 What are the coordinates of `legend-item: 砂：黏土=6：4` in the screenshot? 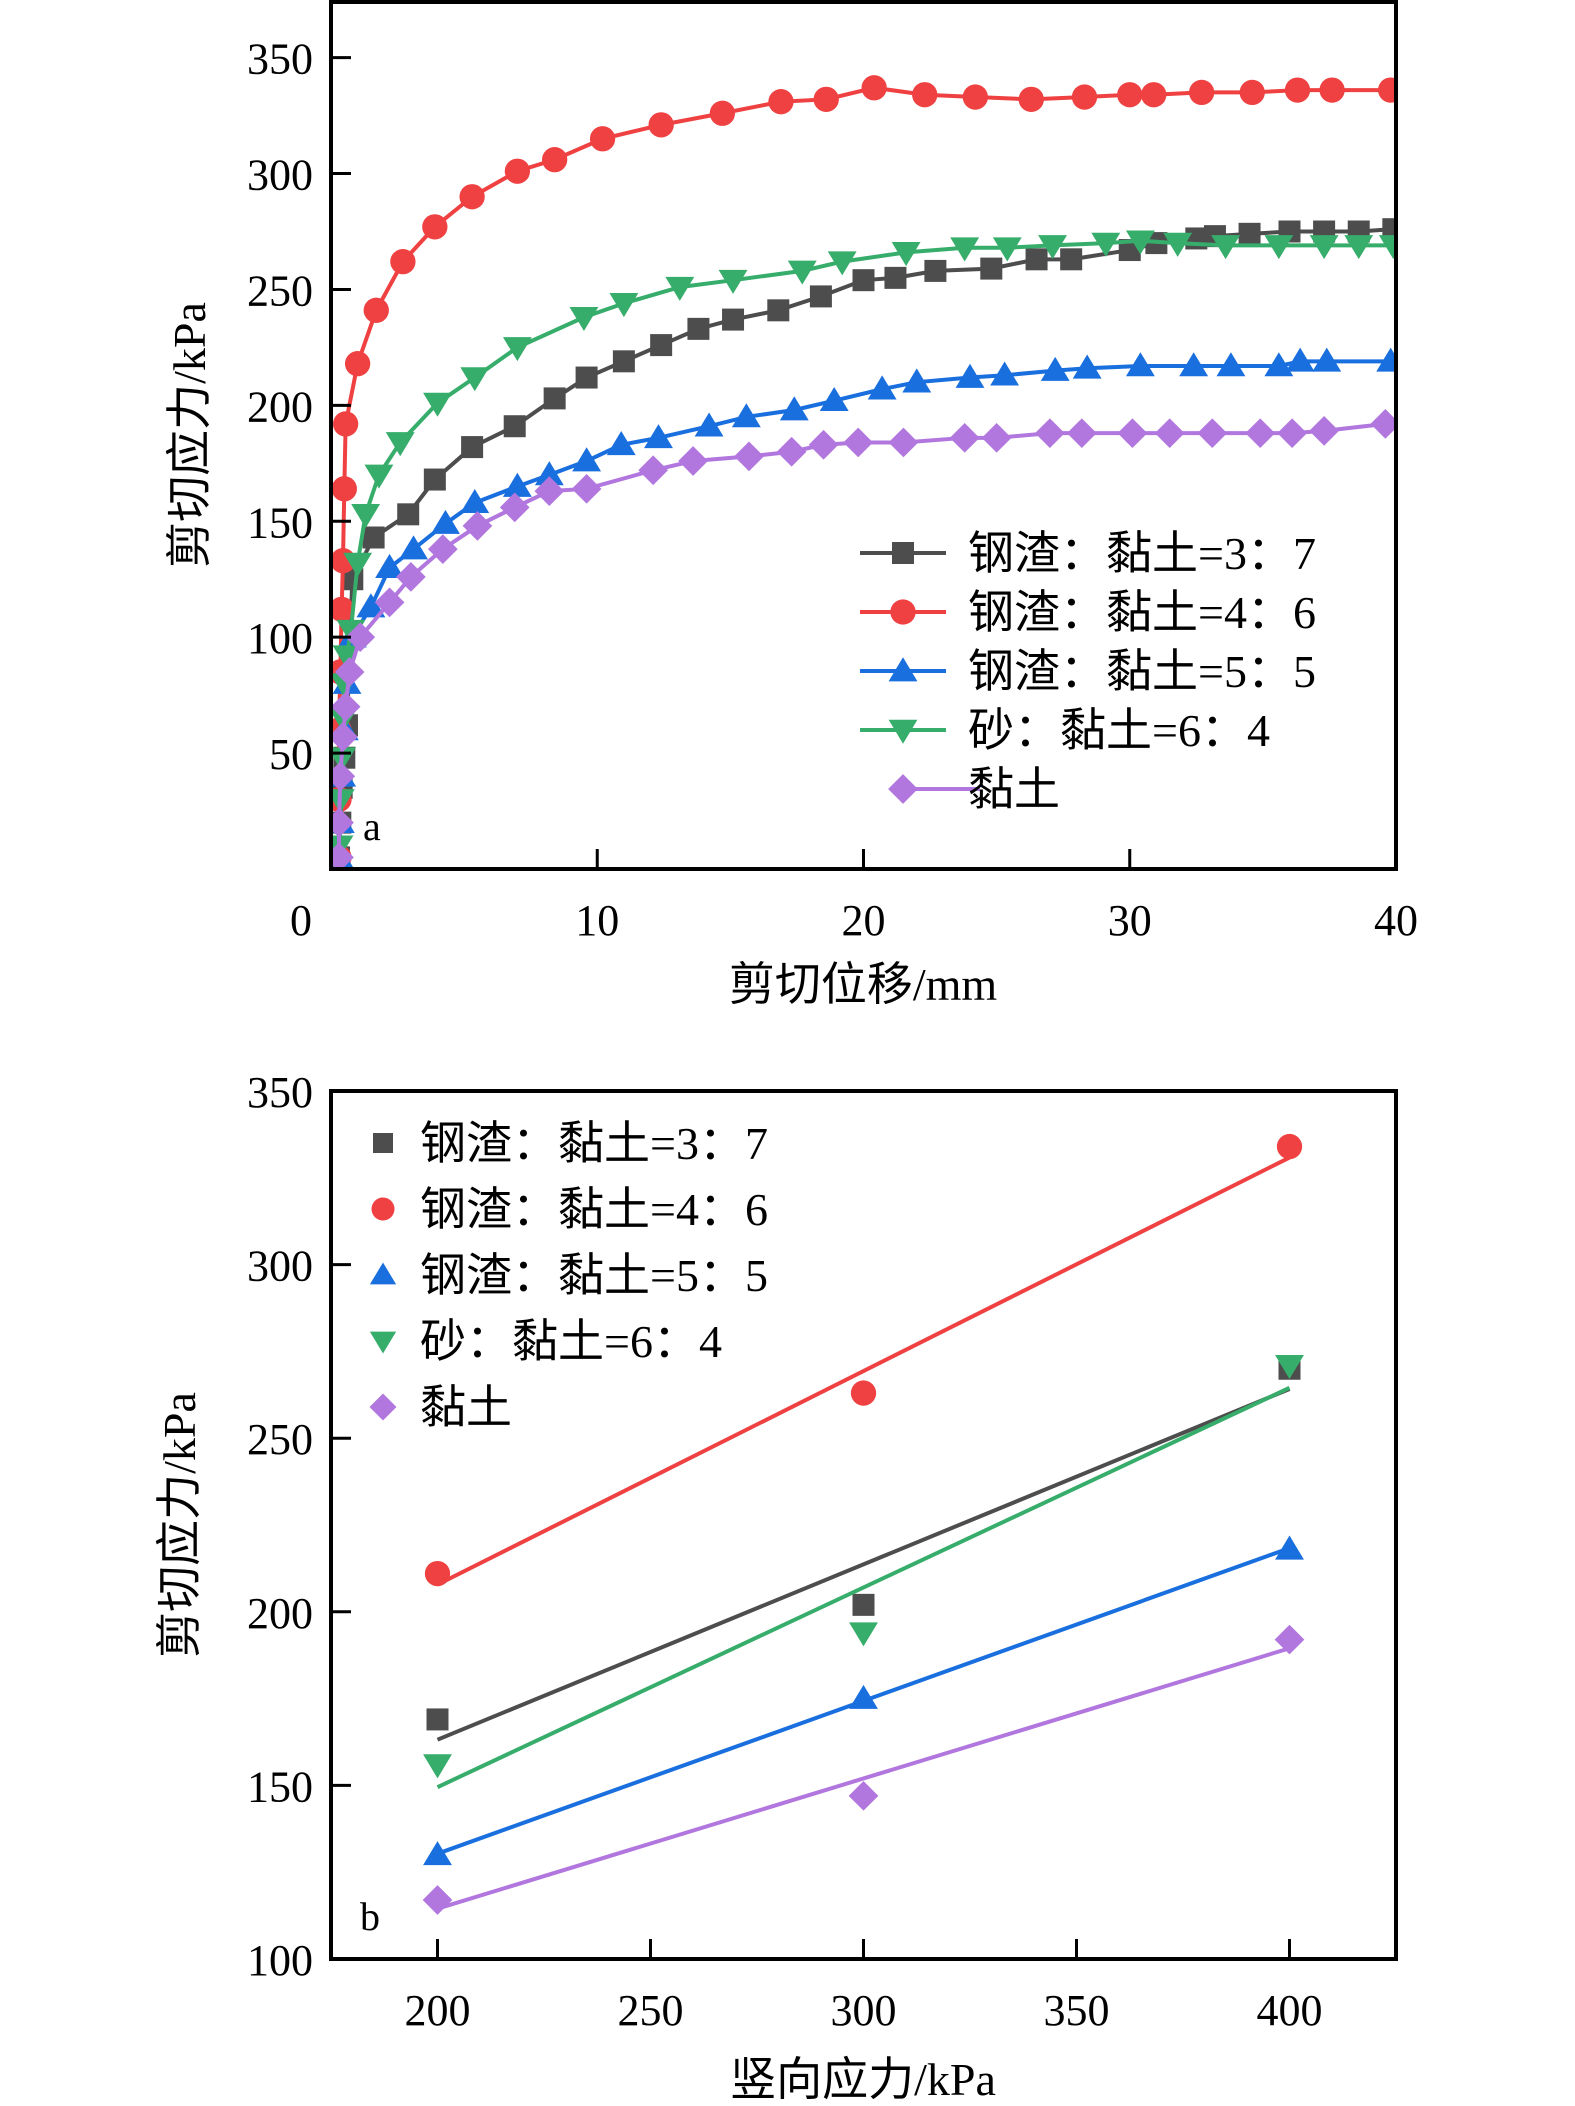 It's located at (1065, 730).